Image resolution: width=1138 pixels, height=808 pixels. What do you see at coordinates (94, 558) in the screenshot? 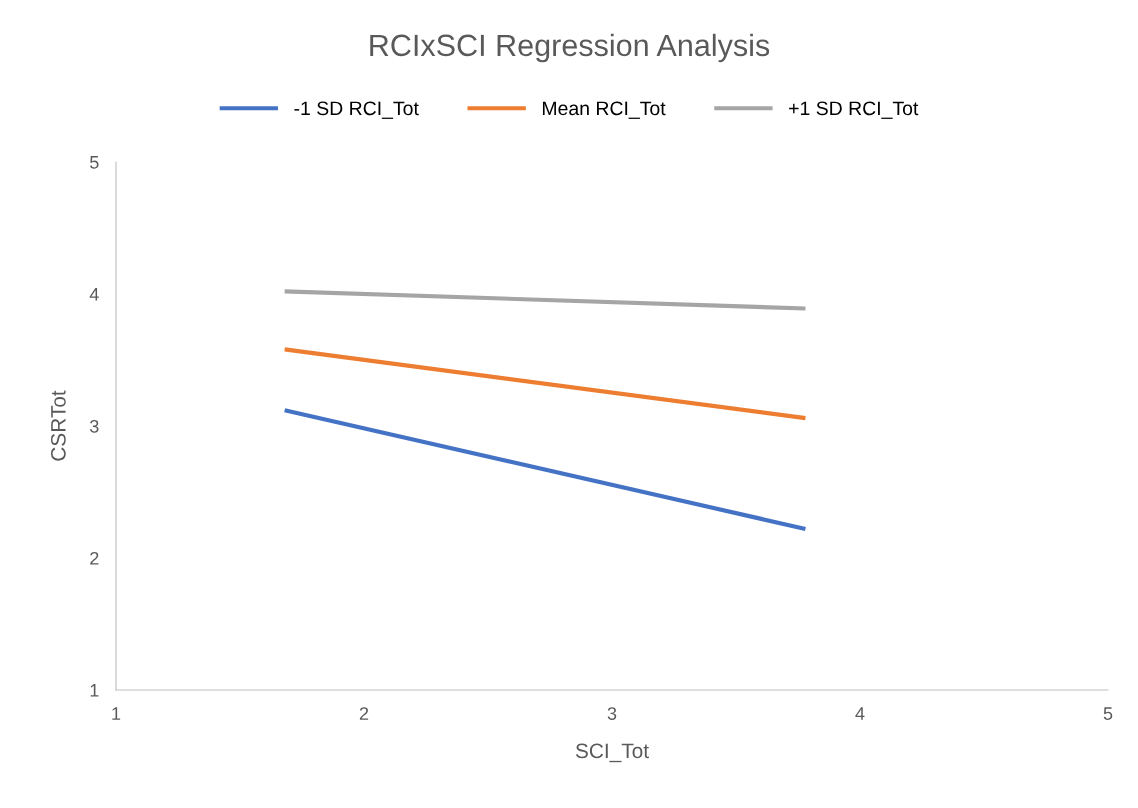
I see `y-tick-label: 2` at bounding box center [94, 558].